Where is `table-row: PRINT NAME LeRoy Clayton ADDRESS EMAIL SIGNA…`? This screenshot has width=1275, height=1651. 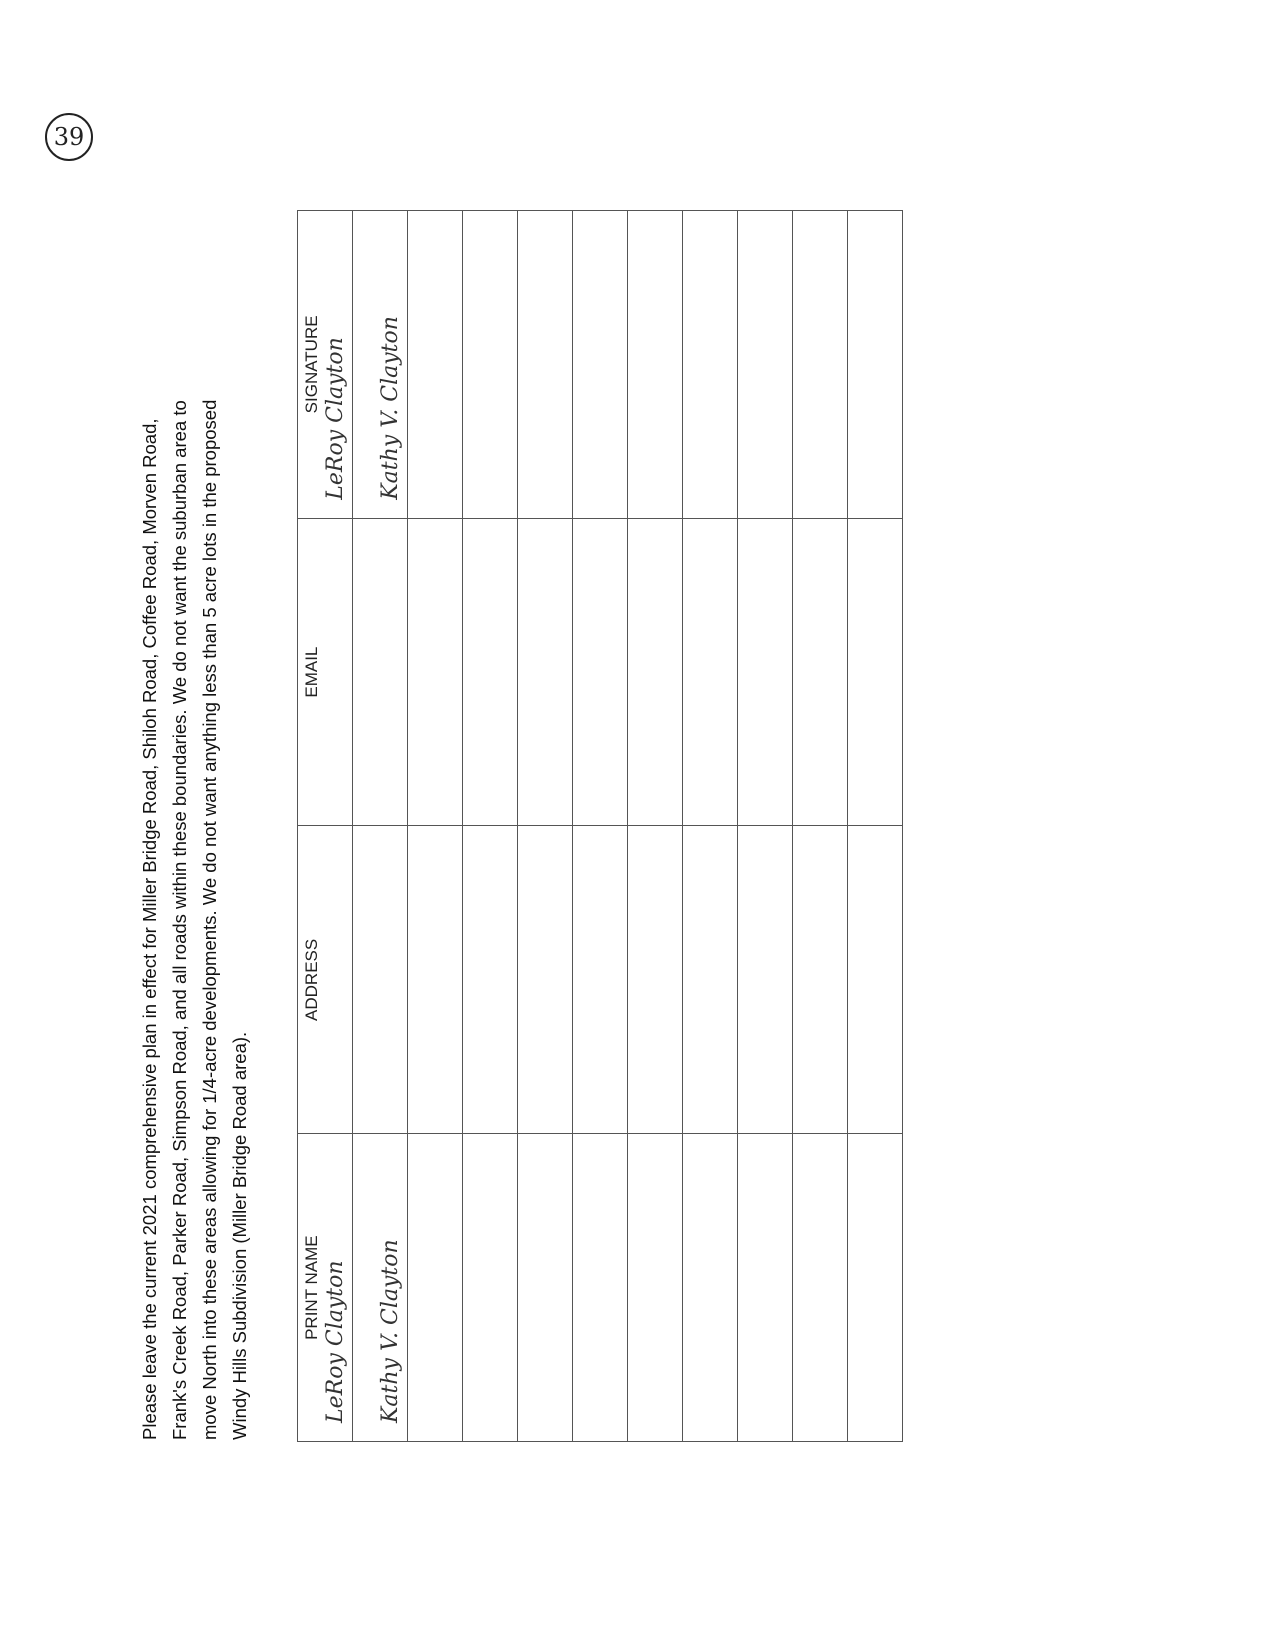 table-row: PRINT NAME LeRoy Clayton ADDRESS EMAIL SIGNA… is located at coordinates (325, 826).